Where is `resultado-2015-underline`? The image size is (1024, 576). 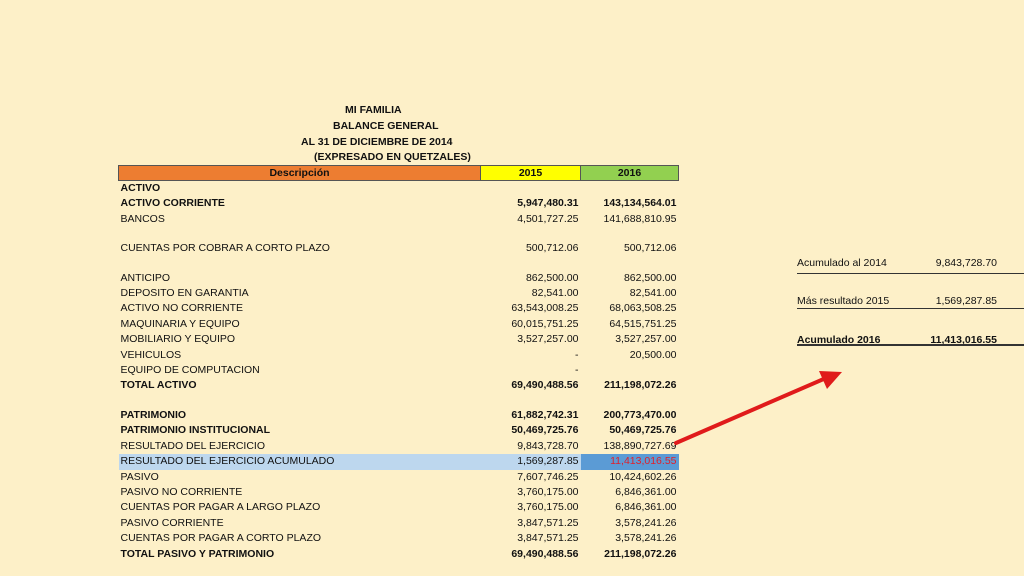 resultado-2015-underline is located at coordinates (910, 308).